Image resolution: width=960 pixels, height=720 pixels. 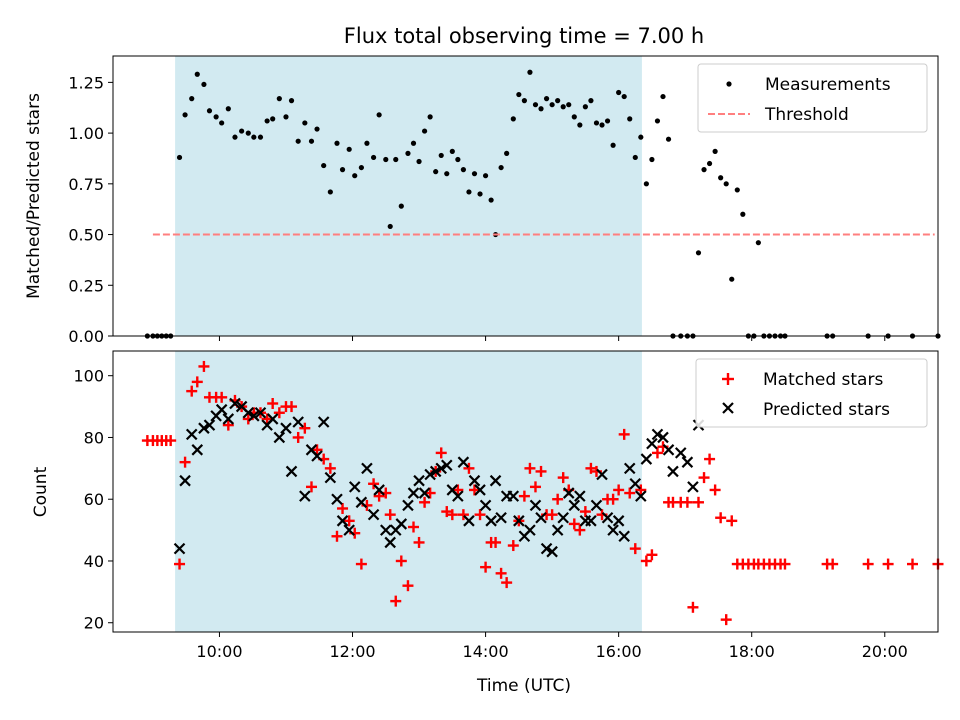 I want to click on x-tick-label: 16:00, so click(x=619, y=651).